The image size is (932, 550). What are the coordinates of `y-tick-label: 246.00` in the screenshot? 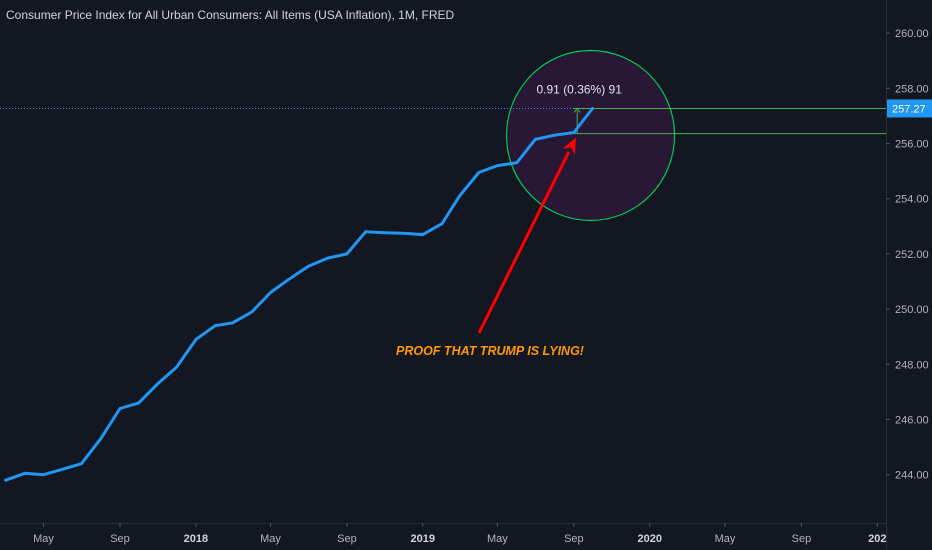 It's located at (912, 421).